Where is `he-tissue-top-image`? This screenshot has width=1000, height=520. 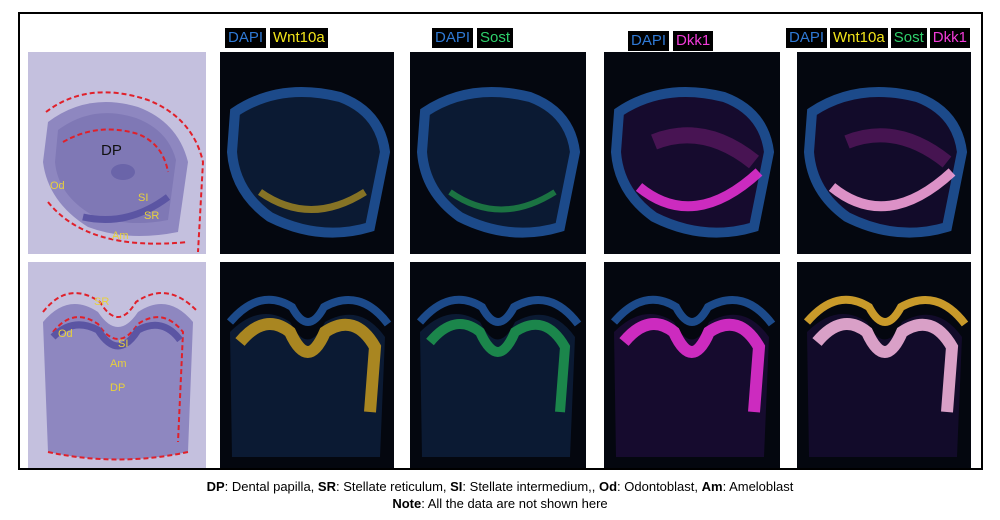 he-tissue-top-image is located at coordinates (117, 153).